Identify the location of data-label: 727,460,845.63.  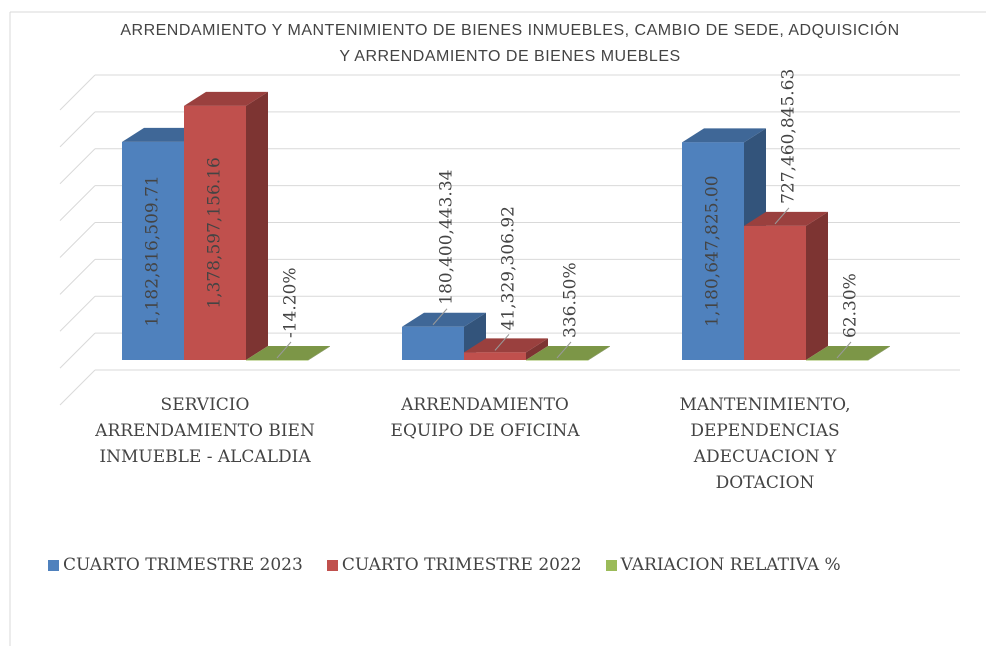
(789, 136).